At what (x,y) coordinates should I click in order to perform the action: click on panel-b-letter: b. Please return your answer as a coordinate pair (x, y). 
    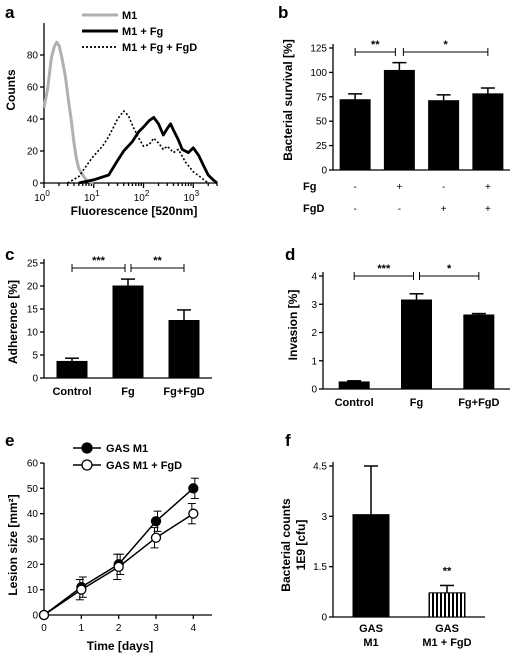
    Looking at the image, I should click on (283, 12).